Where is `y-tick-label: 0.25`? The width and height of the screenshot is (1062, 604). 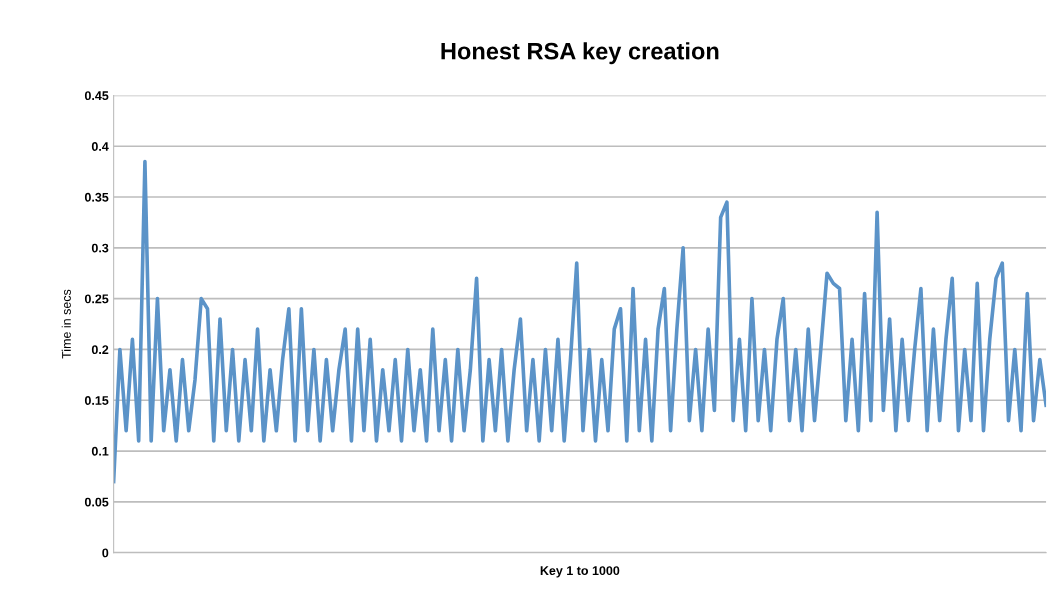
y-tick-label: 0.25 is located at coordinates (96, 299).